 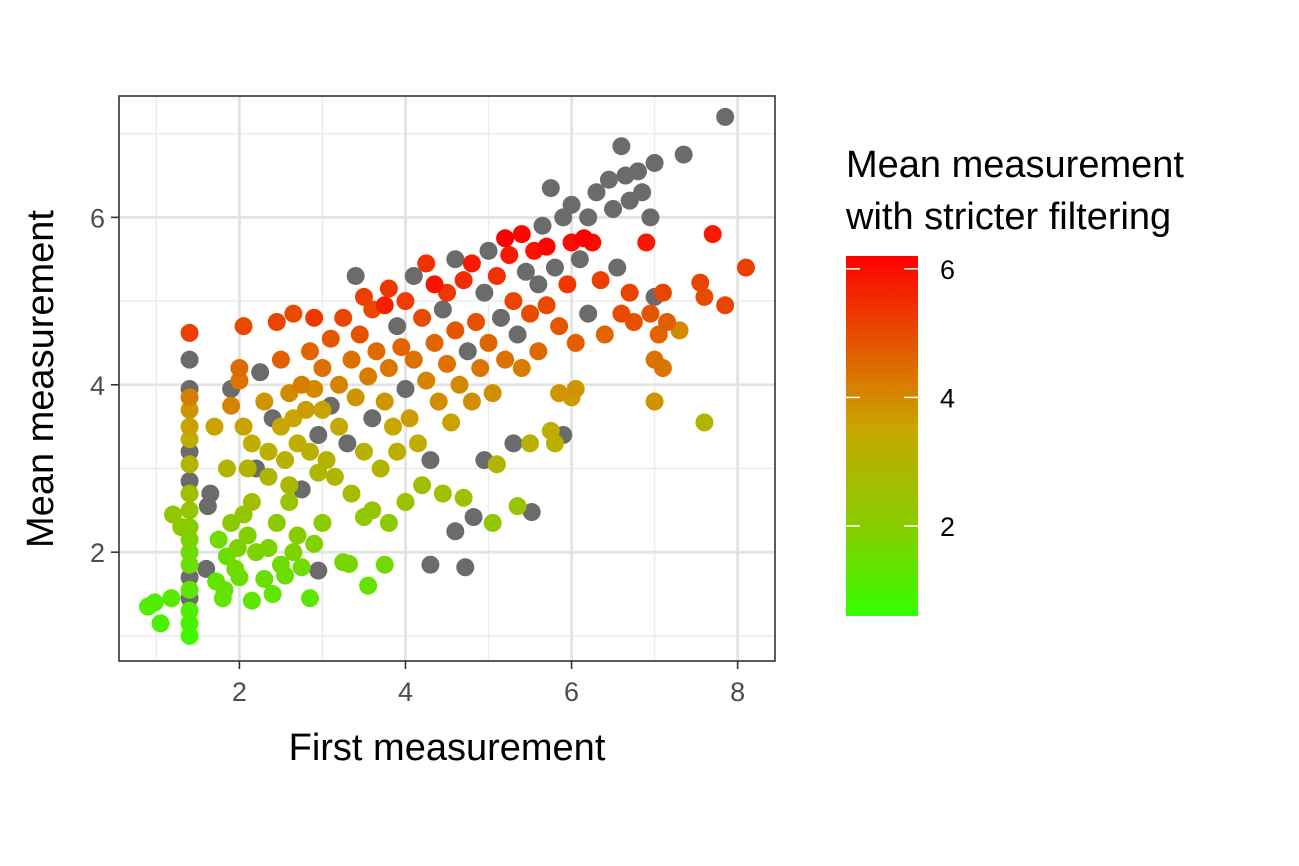 What do you see at coordinates (947, 398) in the screenshot?
I see `colorbar-label: 4` at bounding box center [947, 398].